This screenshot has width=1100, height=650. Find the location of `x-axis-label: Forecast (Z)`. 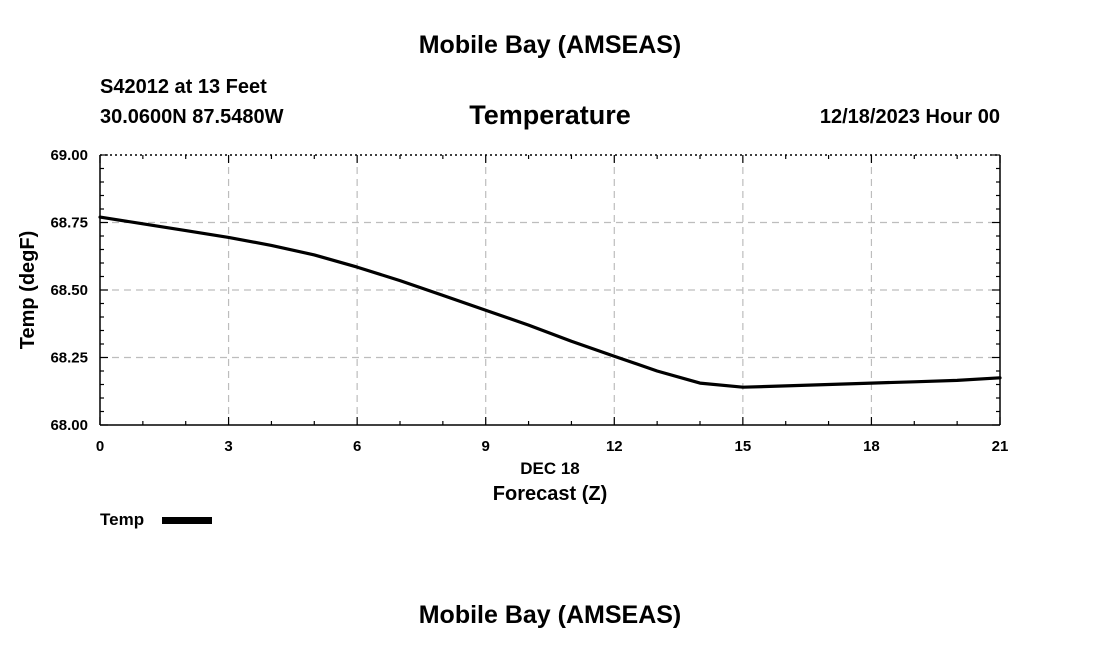

x-axis-label: Forecast (Z) is located at coordinates (550, 494).